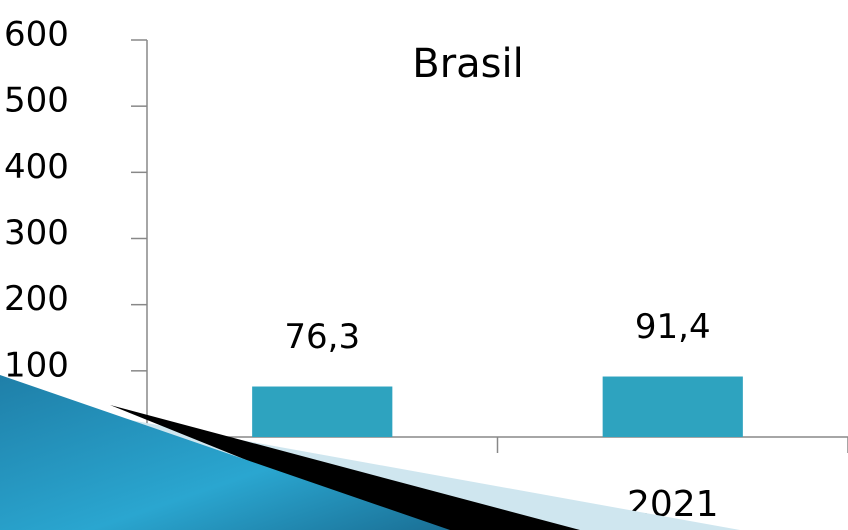  What do you see at coordinates (345, 467) in the screenshot?
I see `decor-dark` at bounding box center [345, 467].